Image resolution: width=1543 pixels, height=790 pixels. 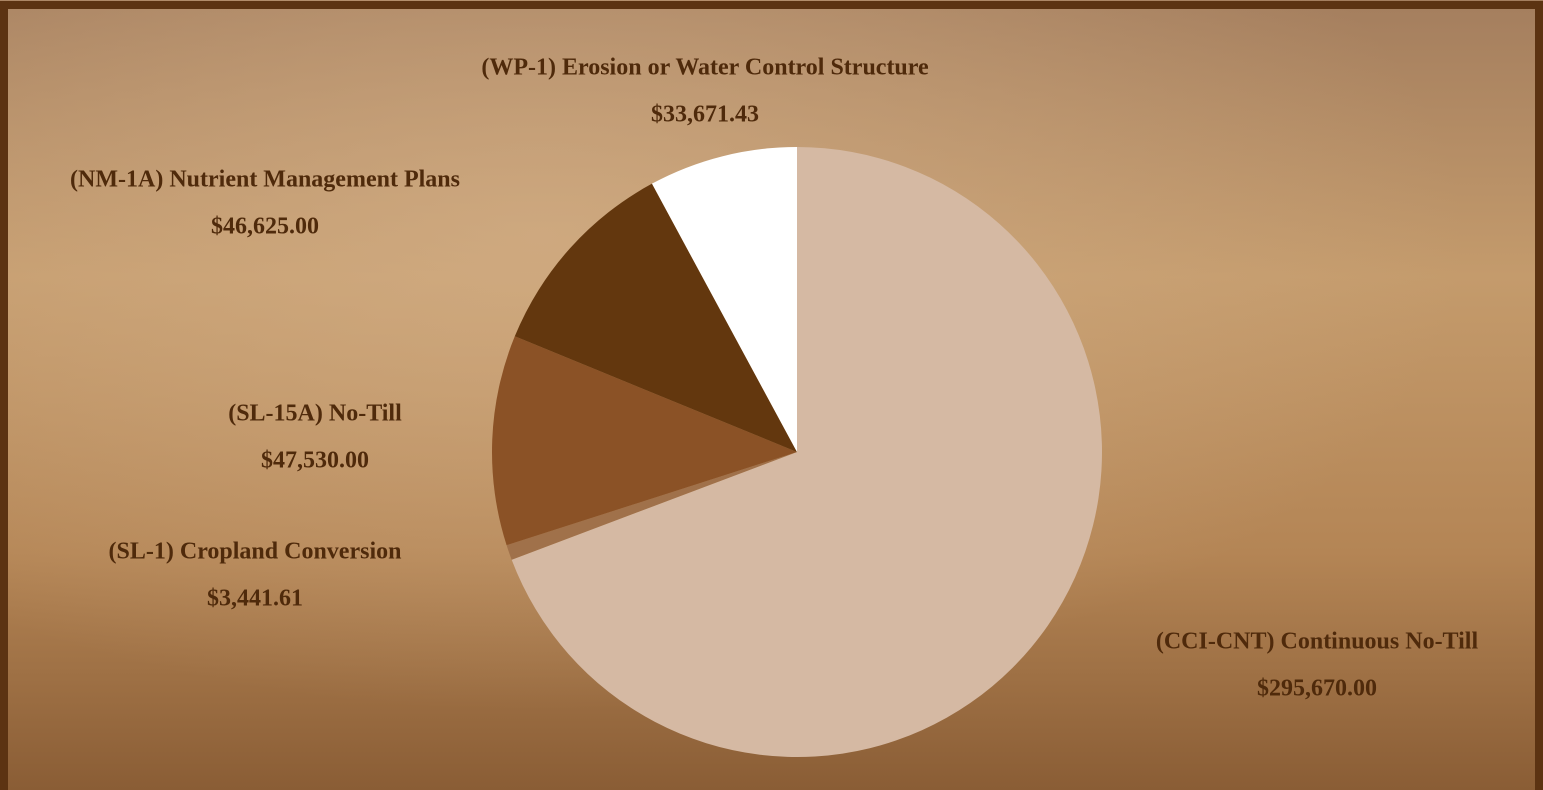 I want to click on value-label: $47,530.00, so click(x=315, y=461).